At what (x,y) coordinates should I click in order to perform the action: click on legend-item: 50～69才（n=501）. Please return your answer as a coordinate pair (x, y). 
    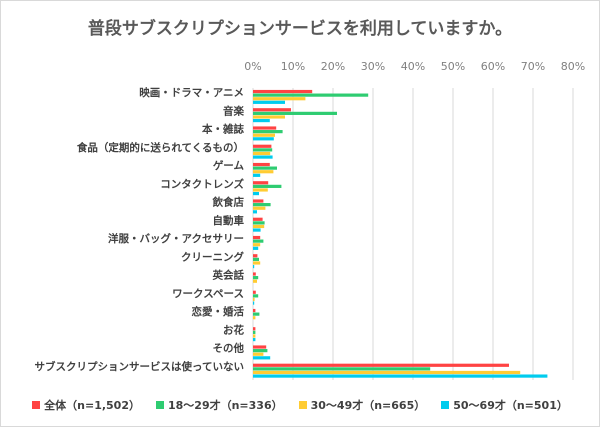
    Looking at the image, I should click on (504, 405).